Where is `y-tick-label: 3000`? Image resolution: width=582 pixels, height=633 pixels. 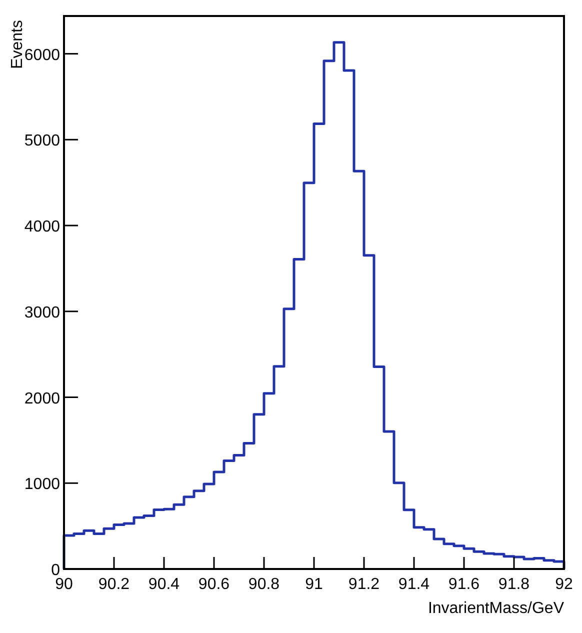
y-tick-label: 3000 is located at coordinates (42, 313).